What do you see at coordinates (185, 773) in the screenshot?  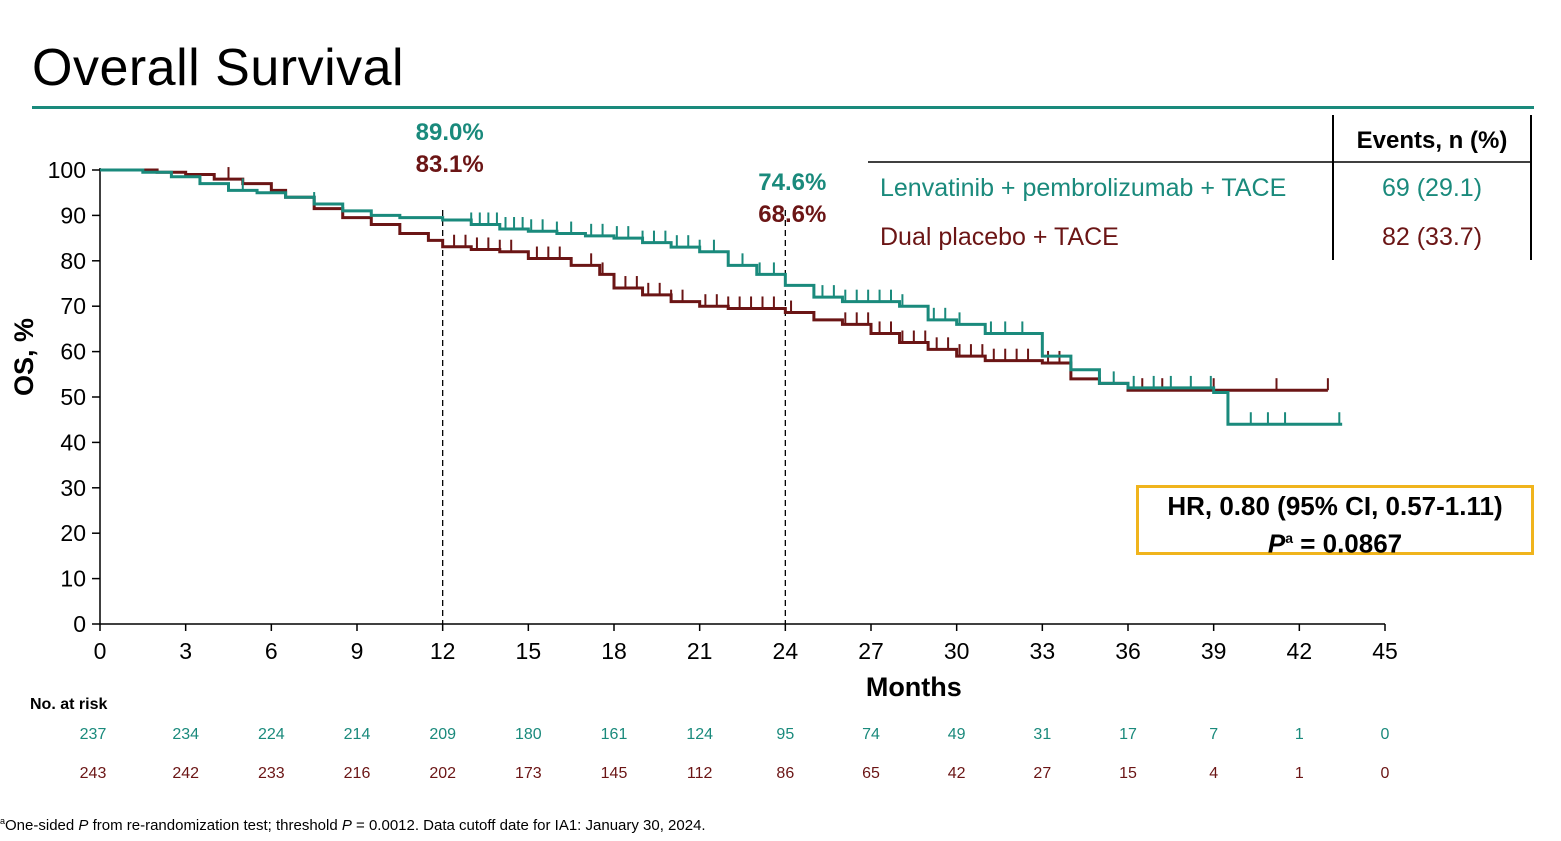 I see `at-risk-placebo: 242` at bounding box center [185, 773].